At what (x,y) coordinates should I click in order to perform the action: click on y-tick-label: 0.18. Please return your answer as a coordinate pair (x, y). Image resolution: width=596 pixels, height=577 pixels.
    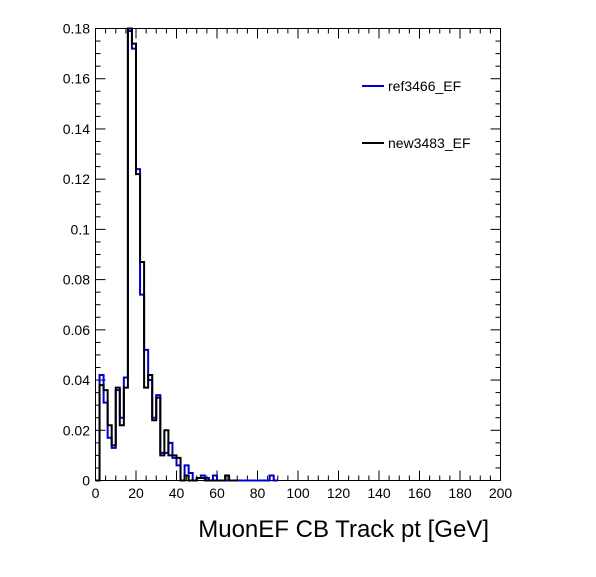
    Looking at the image, I should click on (76, 29).